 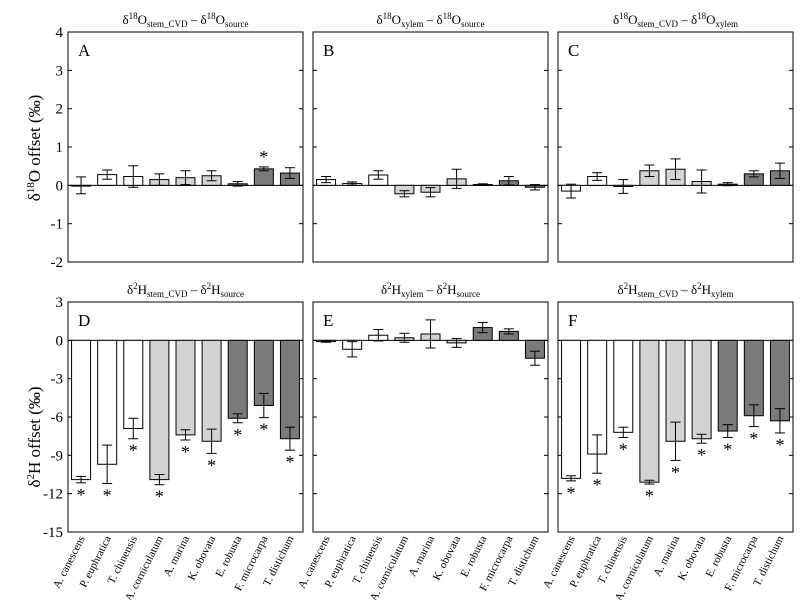 I want to click on y-tick-label: -2, so click(x=57, y=263).